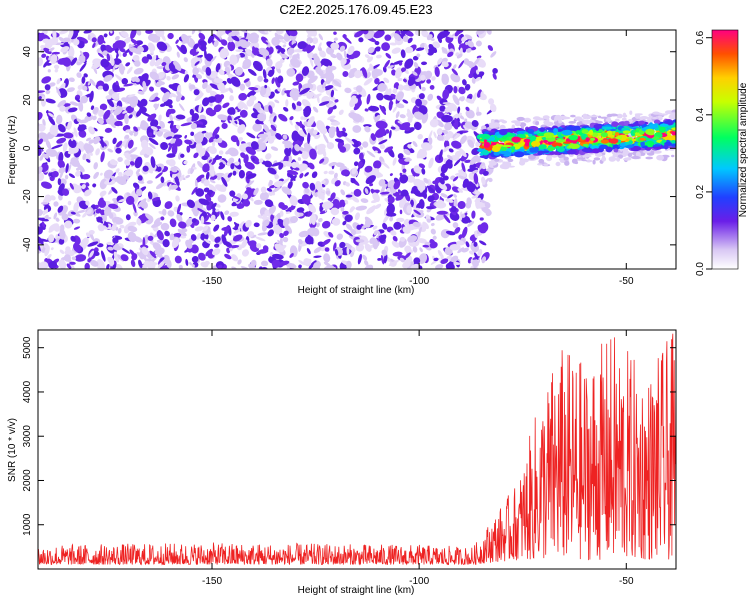 This screenshot has height=600, width=750. Describe the element at coordinates (212, 281) in the screenshot. I see `x-tick-label: -150` at that location.